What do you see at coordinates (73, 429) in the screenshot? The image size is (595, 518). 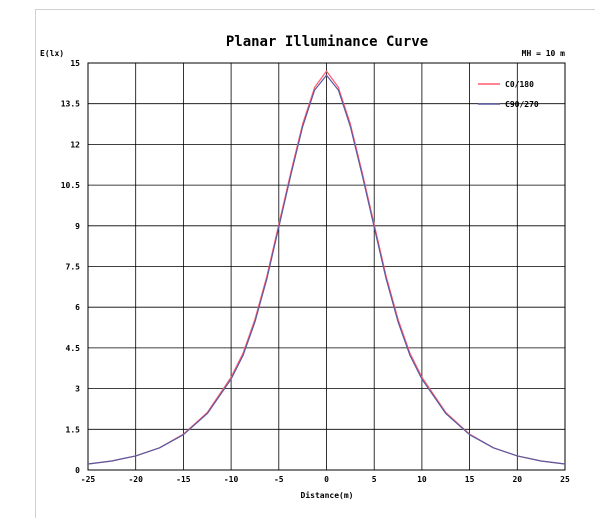 I see `y-tick-label: 1.5` at bounding box center [73, 429].